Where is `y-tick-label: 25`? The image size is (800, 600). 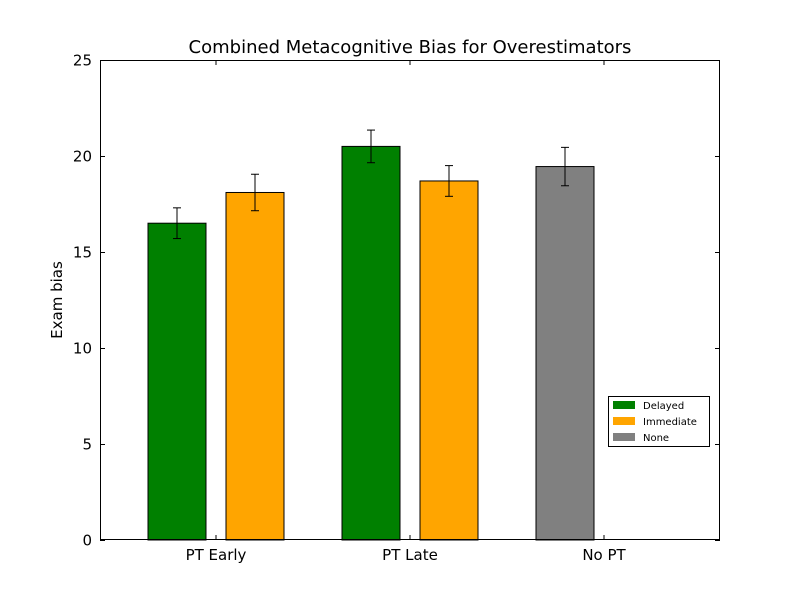
y-tick-label: 25 is located at coordinates (82, 61).